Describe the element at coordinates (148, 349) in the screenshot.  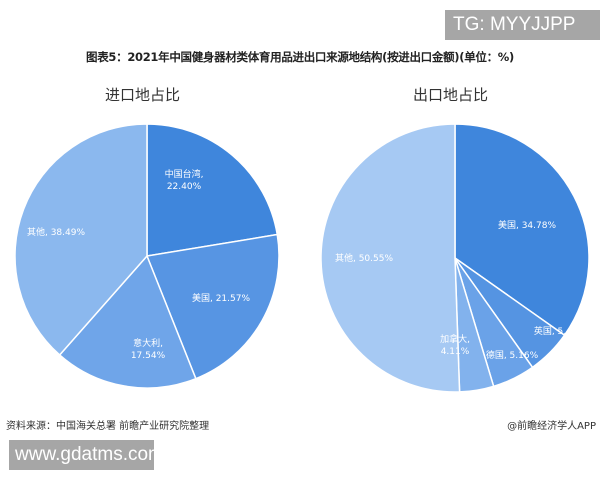
I see `slice-label: 意大利, 17.54%` at that location.